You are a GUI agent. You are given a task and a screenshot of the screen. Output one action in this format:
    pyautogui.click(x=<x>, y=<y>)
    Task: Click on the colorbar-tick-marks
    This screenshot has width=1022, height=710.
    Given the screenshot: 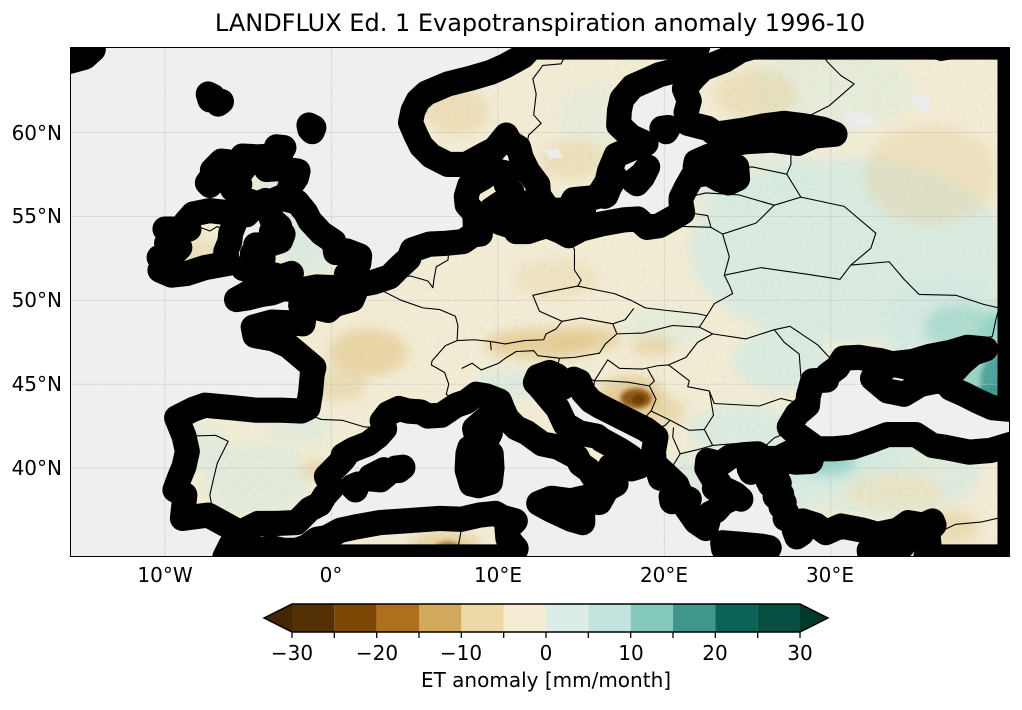 What is the action you would take?
    pyautogui.click(x=546, y=635)
    